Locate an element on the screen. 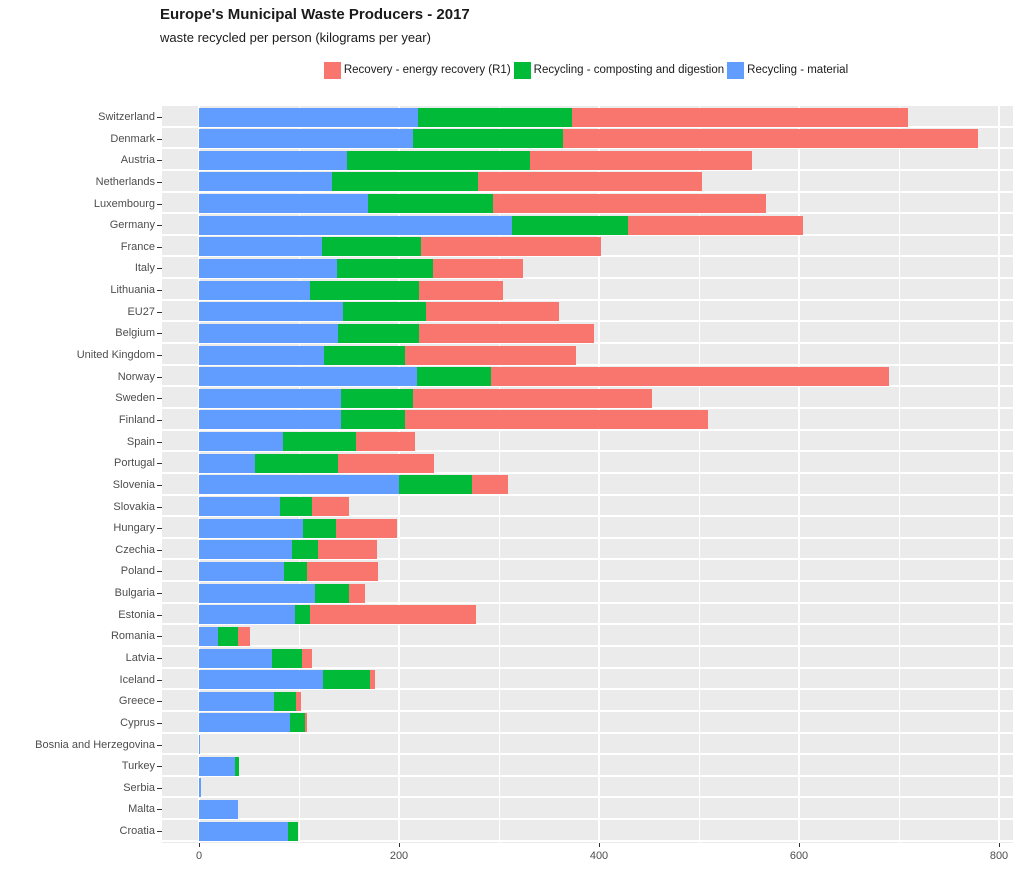 This screenshot has width=1024, height=888. y-axis-label: Slovenia is located at coordinates (133, 484).